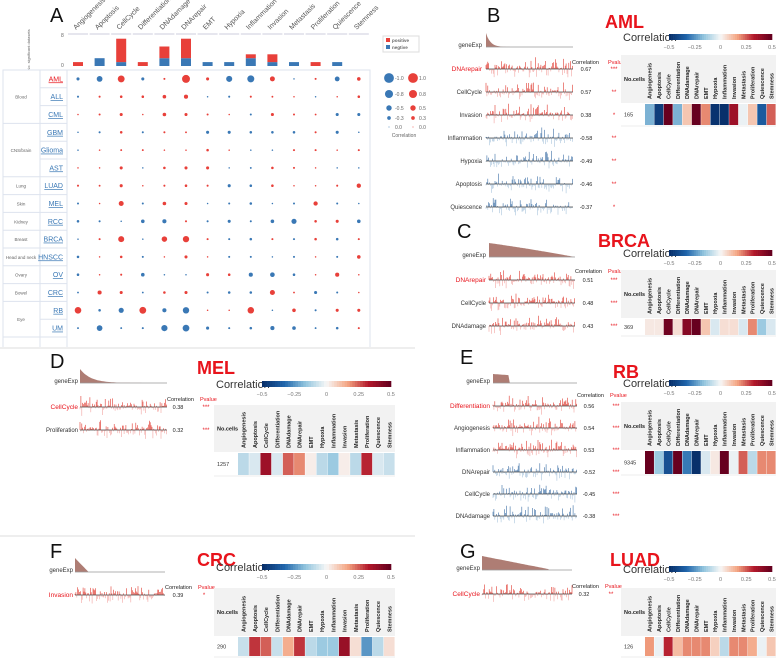 The width and height of the screenshot is (777, 659). What do you see at coordinates (389, 108) in the screenshot?
I see `size-legend-bubble` at bounding box center [389, 108].